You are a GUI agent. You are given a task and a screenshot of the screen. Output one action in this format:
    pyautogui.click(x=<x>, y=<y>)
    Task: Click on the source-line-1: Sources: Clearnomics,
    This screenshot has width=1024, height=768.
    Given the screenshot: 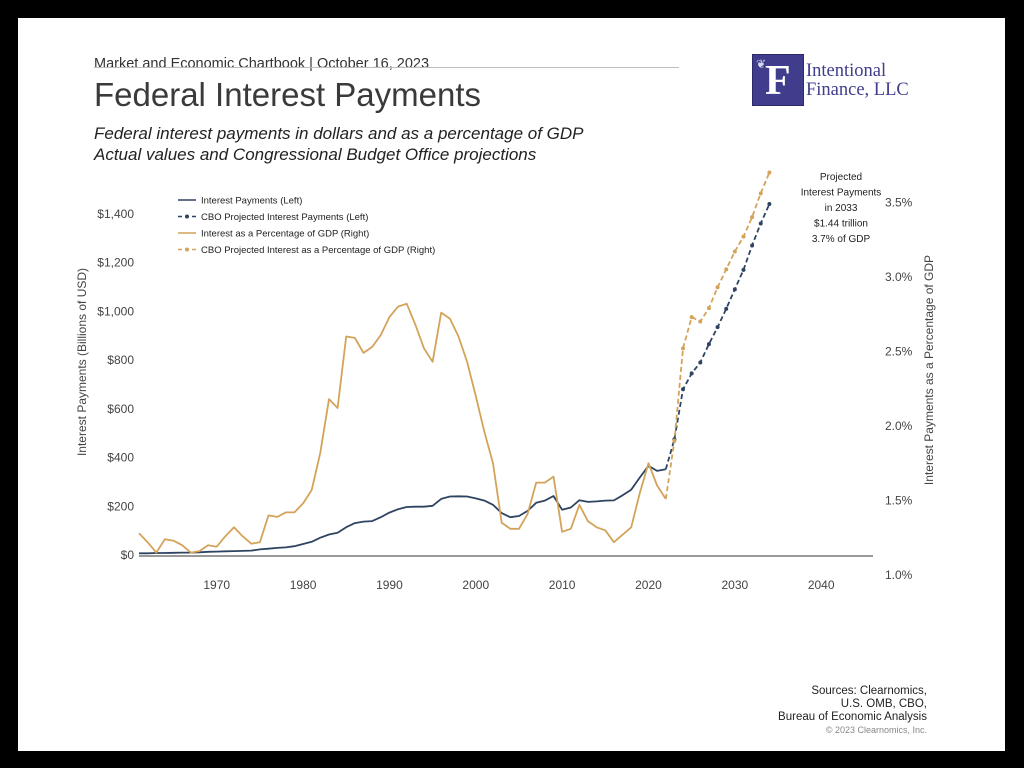 What is the action you would take?
    pyautogui.click(x=869, y=691)
    